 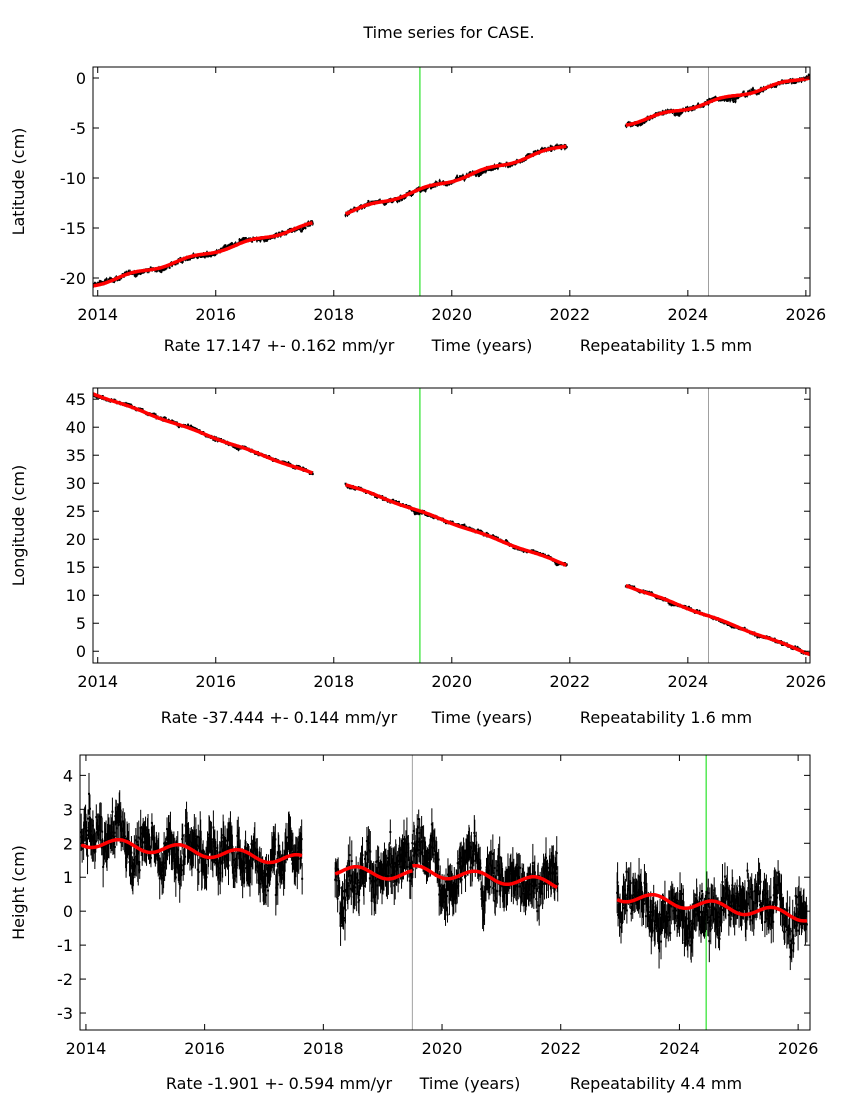 What do you see at coordinates (73, 178) in the screenshot?
I see `y-tick-label: -10` at bounding box center [73, 178].